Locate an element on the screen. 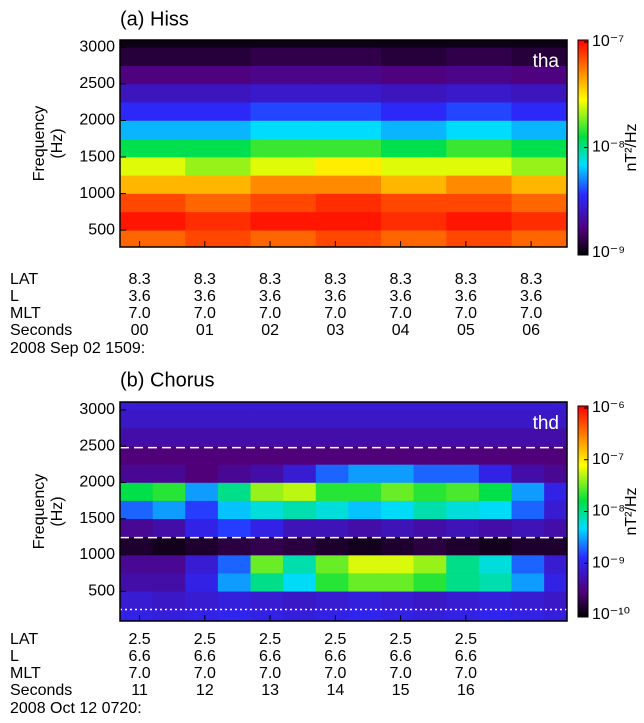 This screenshot has width=644, height=723. colorbar-tick-label: 10⁻¹⁰ is located at coordinates (611, 614).